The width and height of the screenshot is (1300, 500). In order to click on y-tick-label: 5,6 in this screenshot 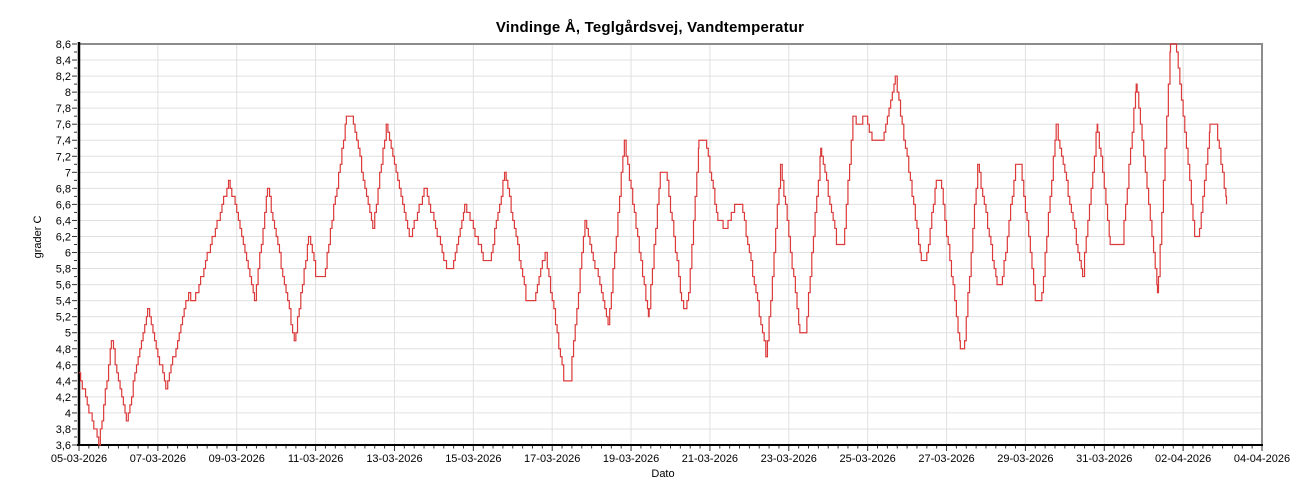, I will do `click(63, 286)`.